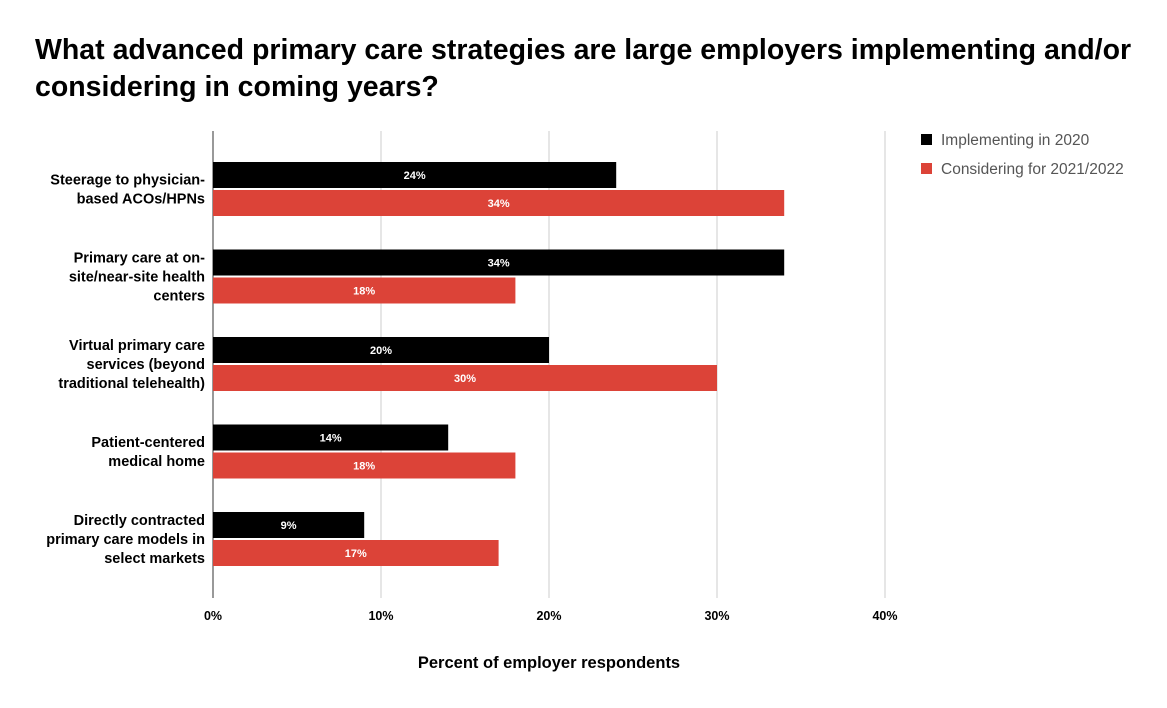  I want to click on category-label-line: Patient-centered, so click(148, 443).